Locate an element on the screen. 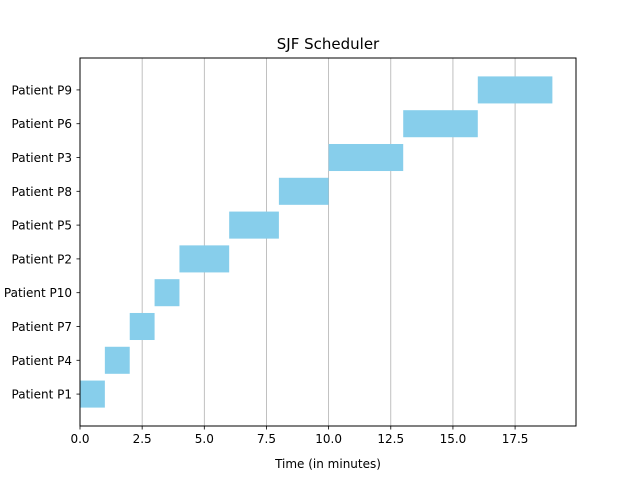 This screenshot has width=640, height=480. y-tick-label: Patient P3 is located at coordinates (42, 158).